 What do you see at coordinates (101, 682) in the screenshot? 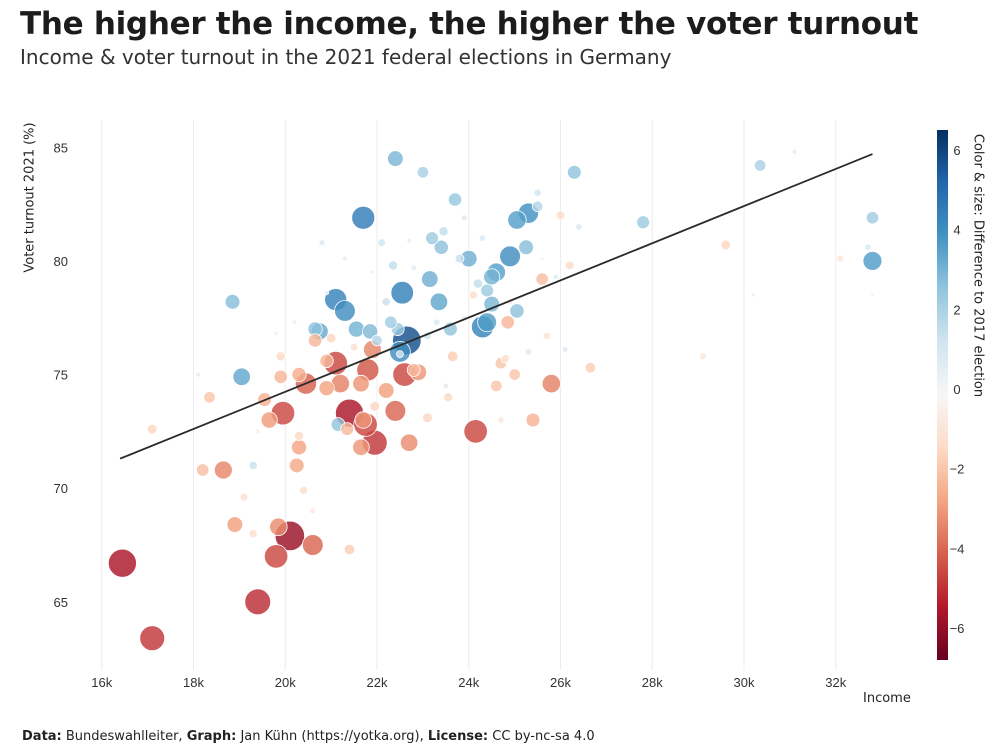
I see `x-tick-label: 16k` at bounding box center [101, 682].